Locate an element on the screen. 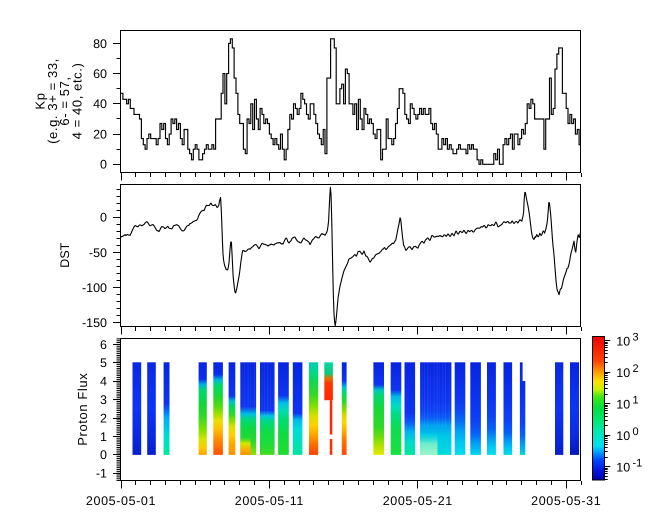 Image resolution: width=665 pixels, height=528 pixels. svg-text: (e.g. 3+ = 33, is located at coordinates (52, 101).